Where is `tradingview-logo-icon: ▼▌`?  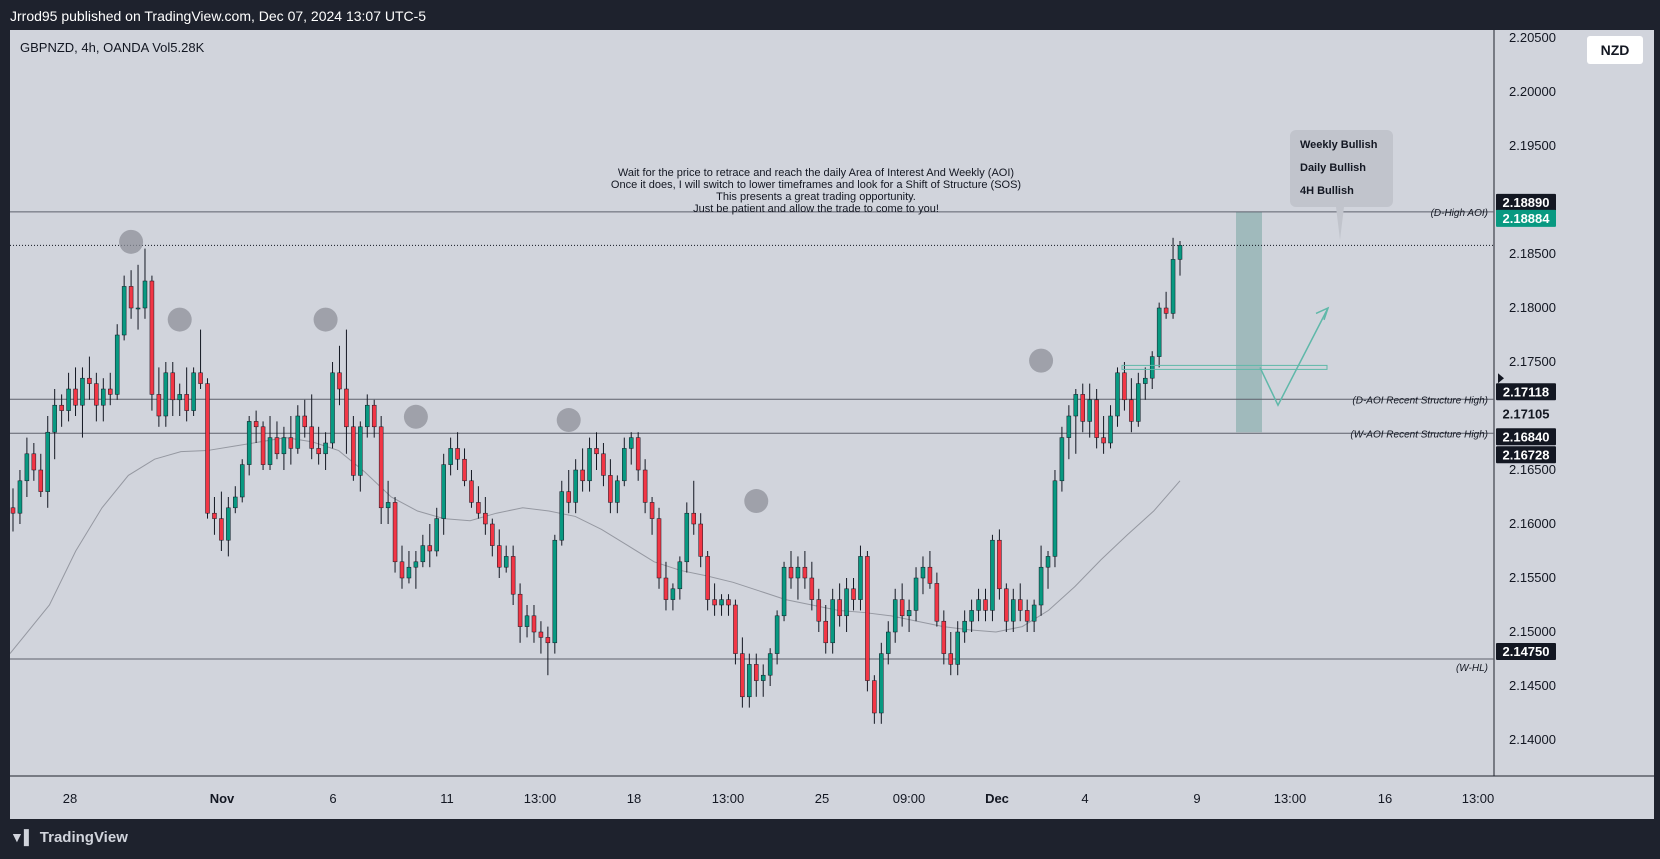
tradingview-logo-icon: ▼▌ is located at coordinates (22, 837).